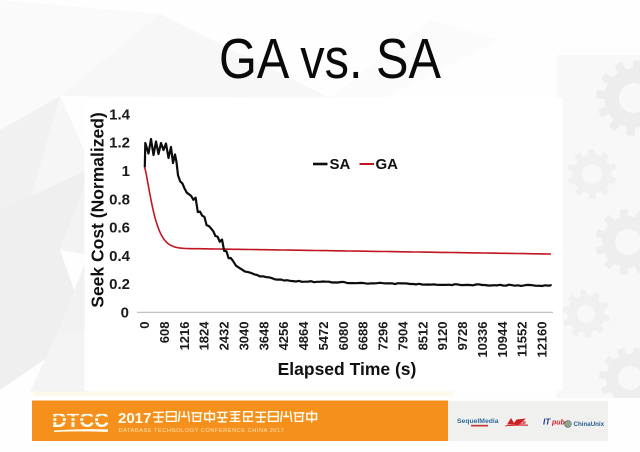  What do you see at coordinates (134, 418) in the screenshot?
I see `svg-text: 2017` at bounding box center [134, 418].